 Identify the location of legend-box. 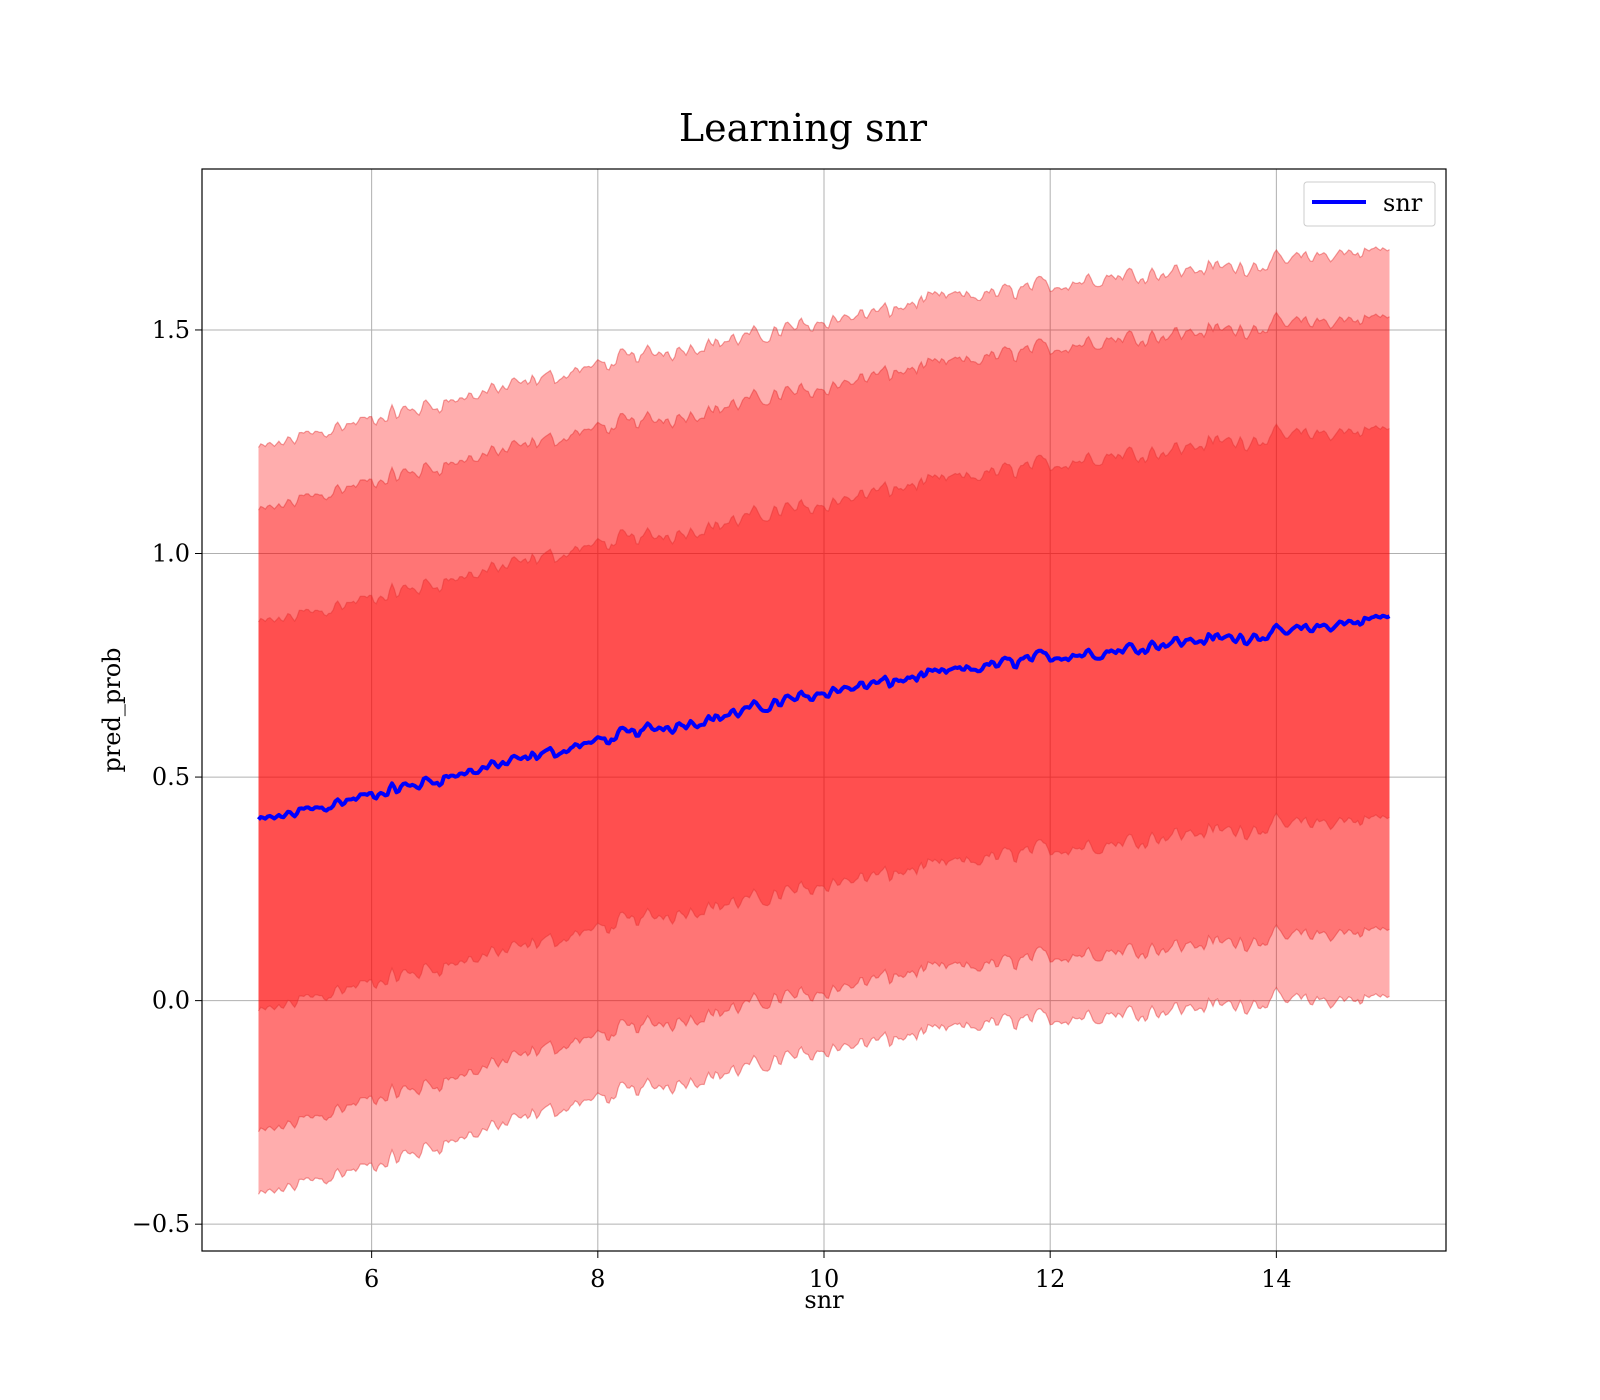
(1369, 204).